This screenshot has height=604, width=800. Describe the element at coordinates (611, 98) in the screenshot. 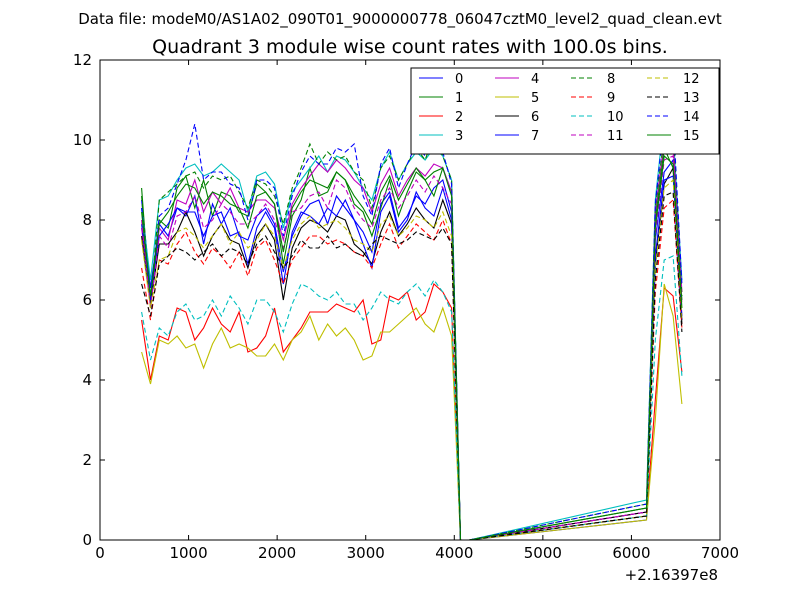

I see `legend-label: 9` at that location.